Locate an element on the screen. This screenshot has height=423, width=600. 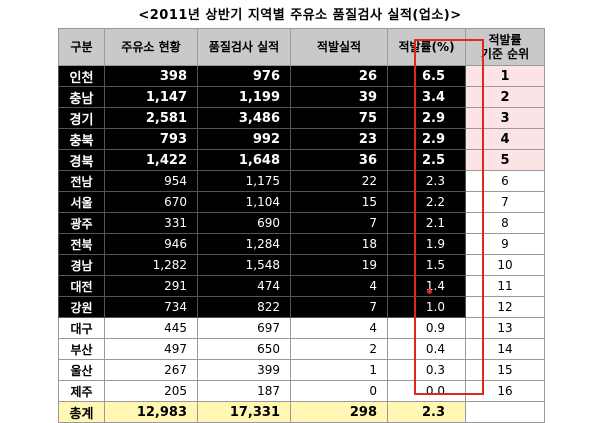
cell-inspections: 1,284 is located at coordinates (244, 244).